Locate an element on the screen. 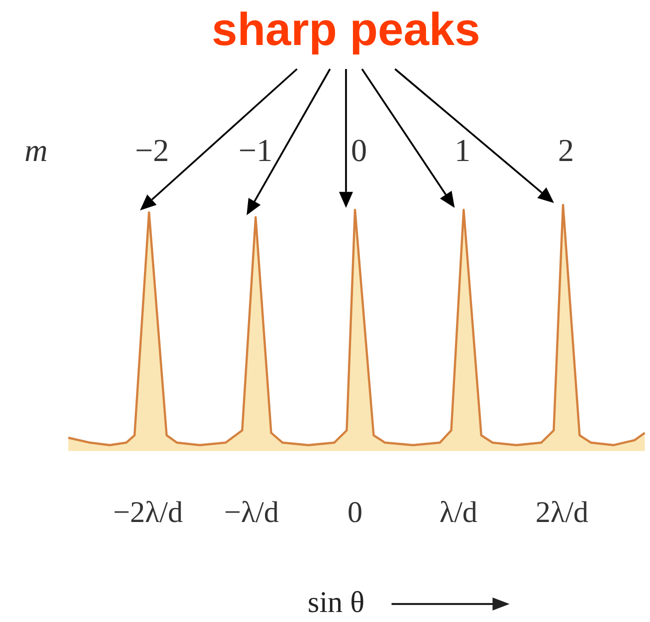 Image resolution: width=650 pixels, height=622 pixels. x-axis-title: sin θ is located at coordinates (336, 602).